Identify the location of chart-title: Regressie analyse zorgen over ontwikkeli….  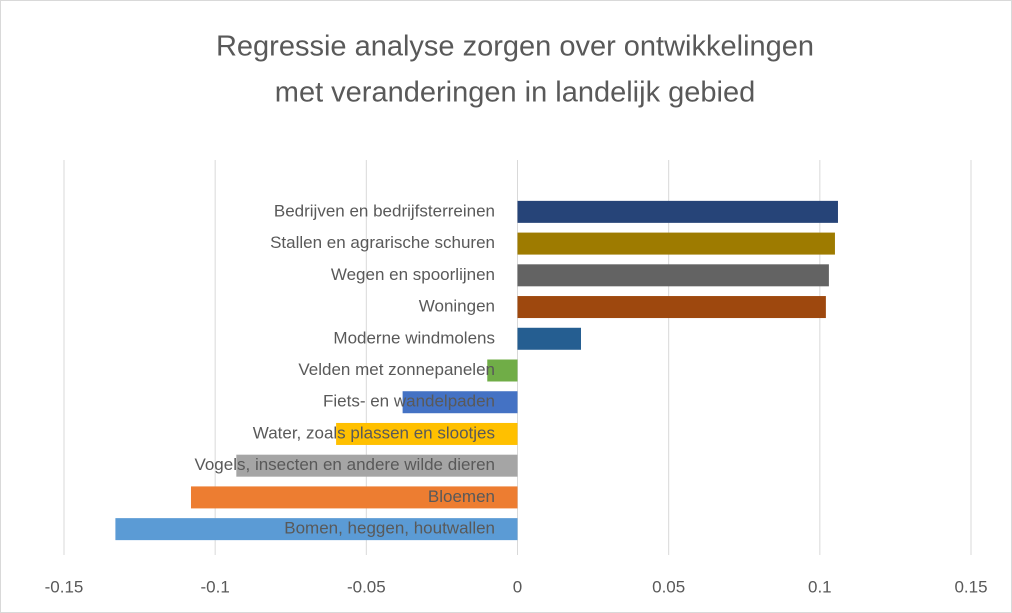
(515, 47).